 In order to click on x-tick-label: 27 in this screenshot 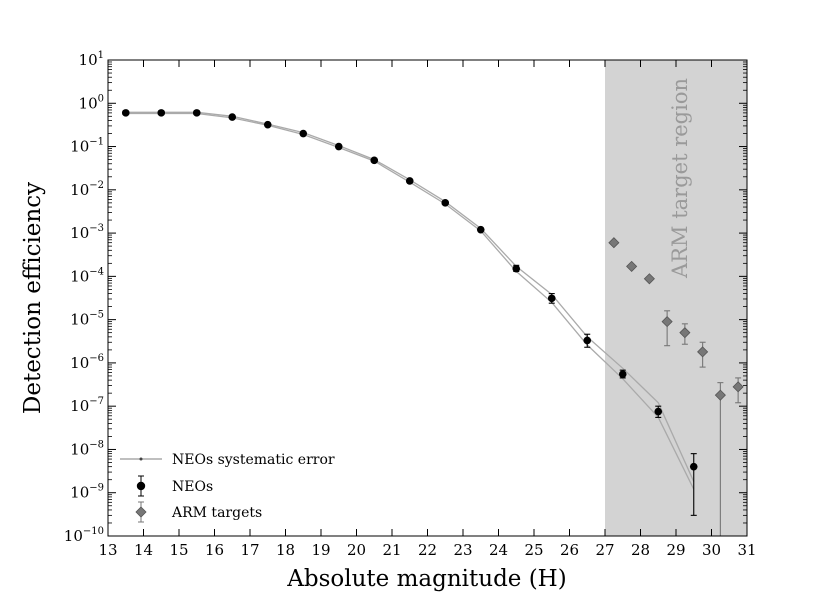, I will do `click(604, 550)`.